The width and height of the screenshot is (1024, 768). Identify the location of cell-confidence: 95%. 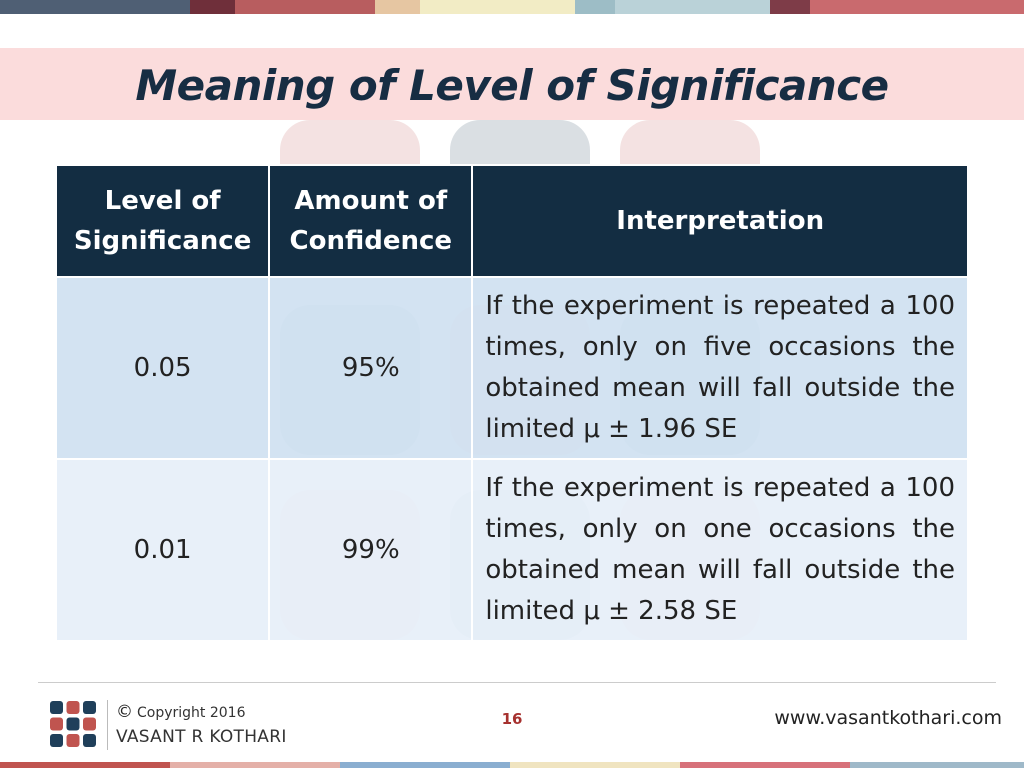
(371, 368).